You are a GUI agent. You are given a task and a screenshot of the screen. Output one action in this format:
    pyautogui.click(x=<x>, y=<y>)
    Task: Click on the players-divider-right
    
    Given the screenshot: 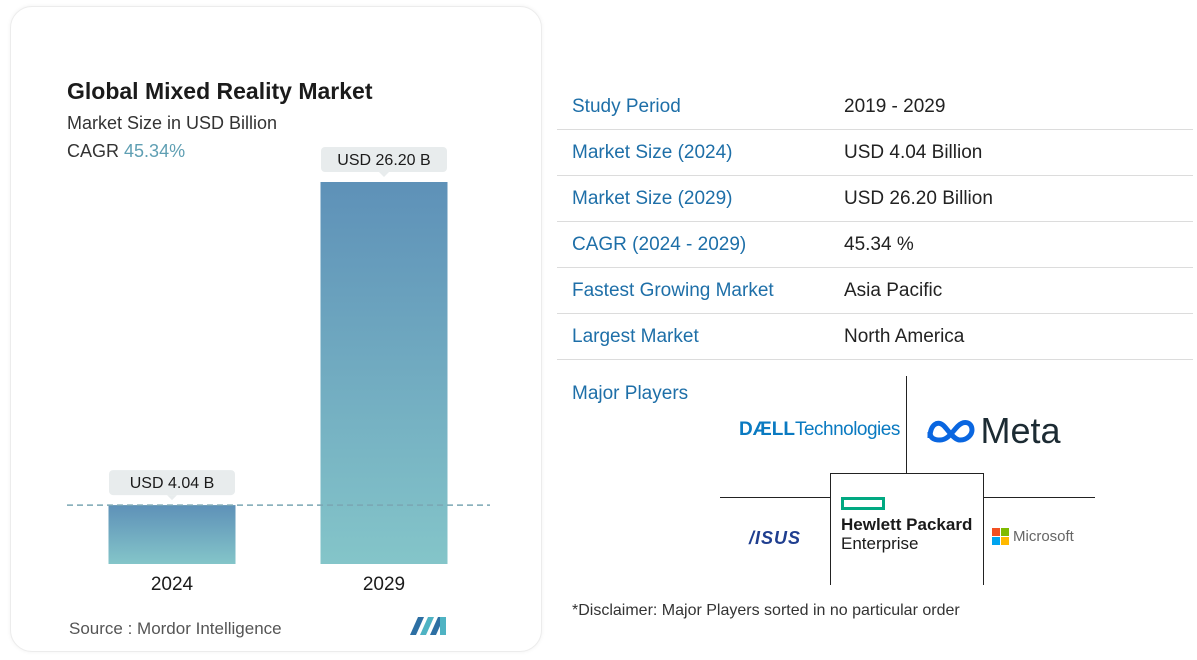 What is the action you would take?
    pyautogui.click(x=1039, y=497)
    